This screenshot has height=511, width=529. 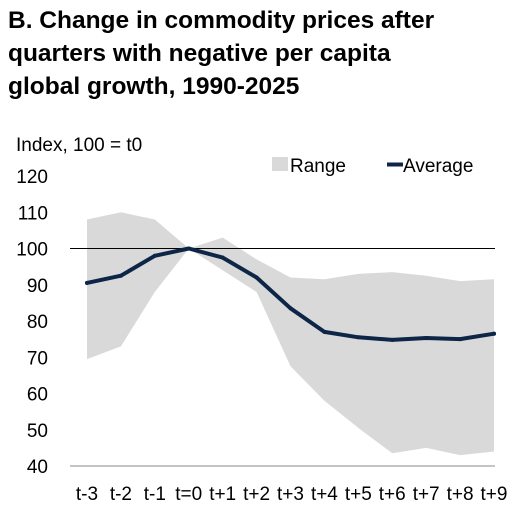 I want to click on y-tick-label: 100, so click(x=32, y=250).